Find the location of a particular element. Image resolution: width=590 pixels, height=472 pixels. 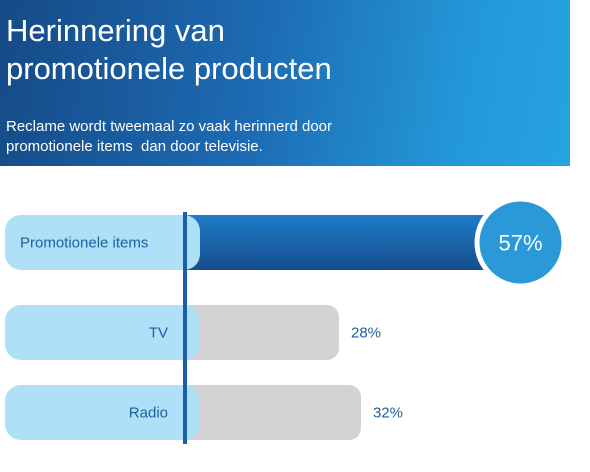

category-label-promotionele-items: Promotionele items is located at coordinates (84, 243).